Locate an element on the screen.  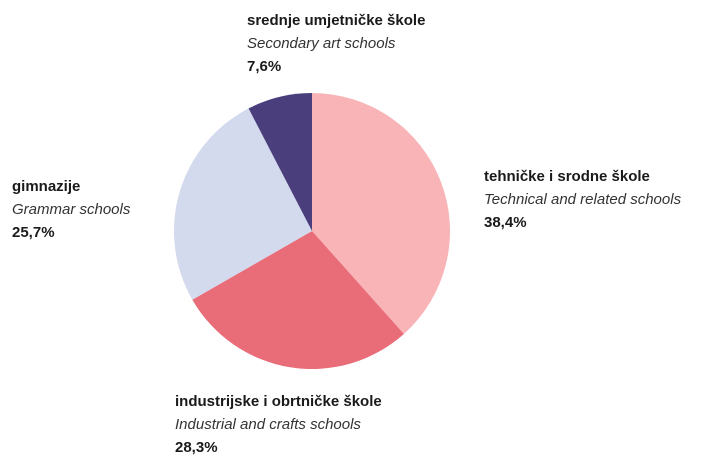
slice-translation: Grammar schools is located at coordinates (71, 209).